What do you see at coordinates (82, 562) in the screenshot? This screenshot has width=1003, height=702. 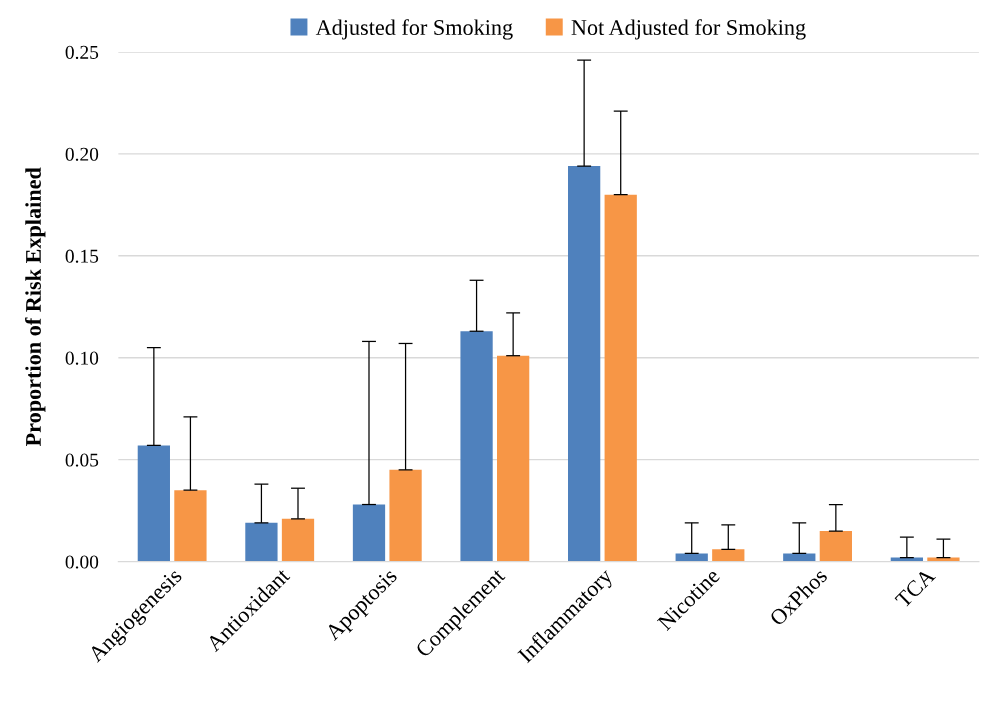 I see `y-tick-label: 0.00` at bounding box center [82, 562].